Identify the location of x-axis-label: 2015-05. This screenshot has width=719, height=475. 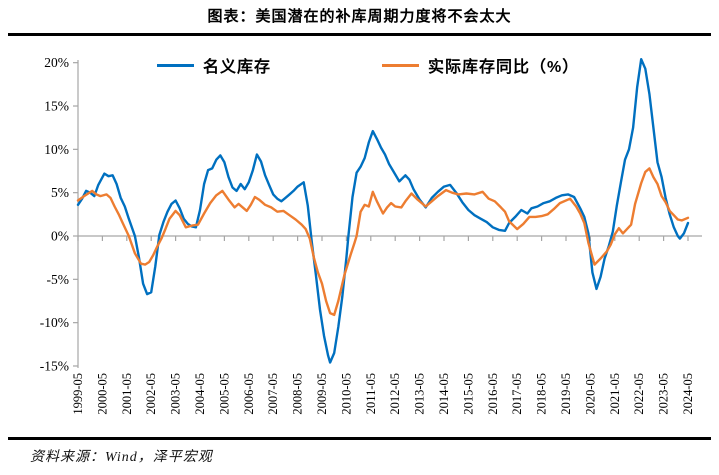
(468, 394).